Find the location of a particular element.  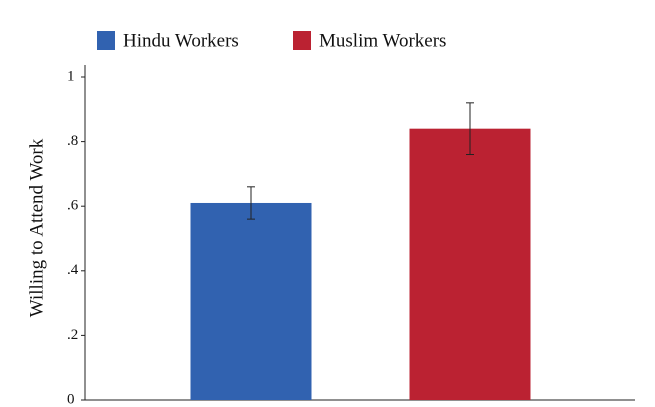

y-tick-label: .8 is located at coordinates (72, 141).